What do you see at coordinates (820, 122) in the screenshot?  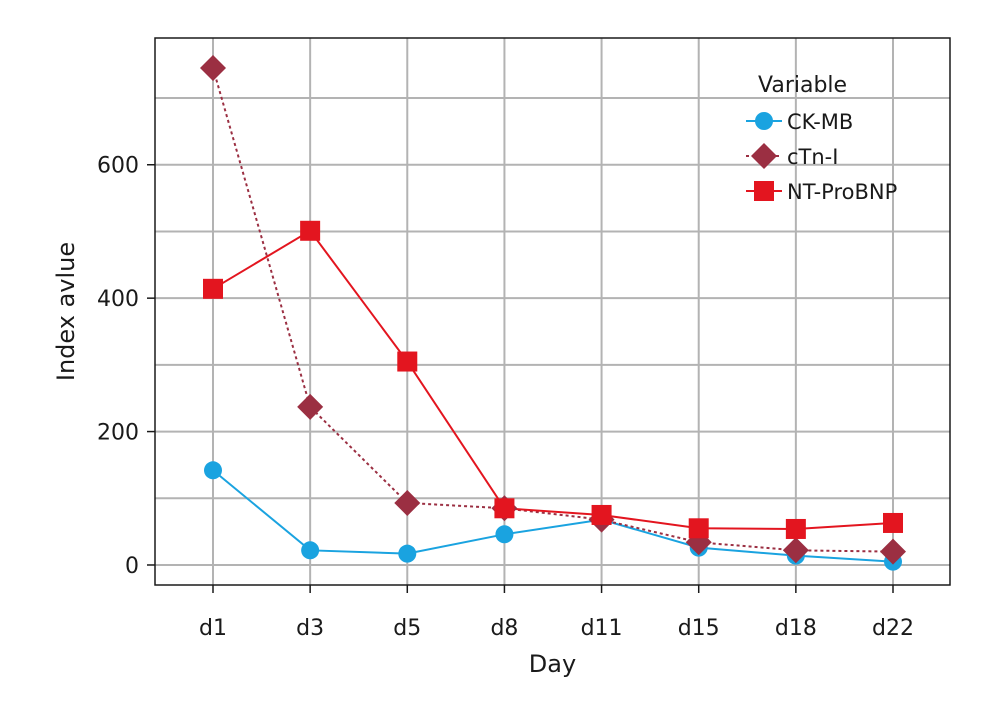 I see `legend-label-ck-mb: CK-MB` at bounding box center [820, 122].